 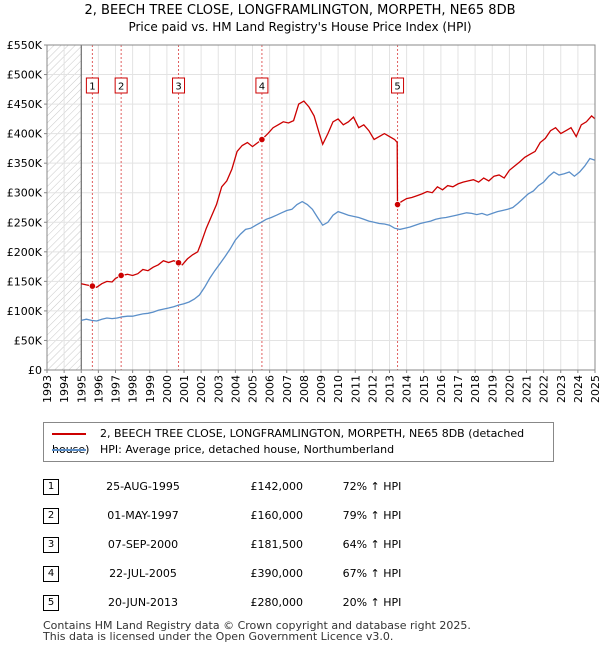 What do you see at coordinates (407, 389) in the screenshot?
I see `x-tick-label-2014: 2014` at bounding box center [407, 389].